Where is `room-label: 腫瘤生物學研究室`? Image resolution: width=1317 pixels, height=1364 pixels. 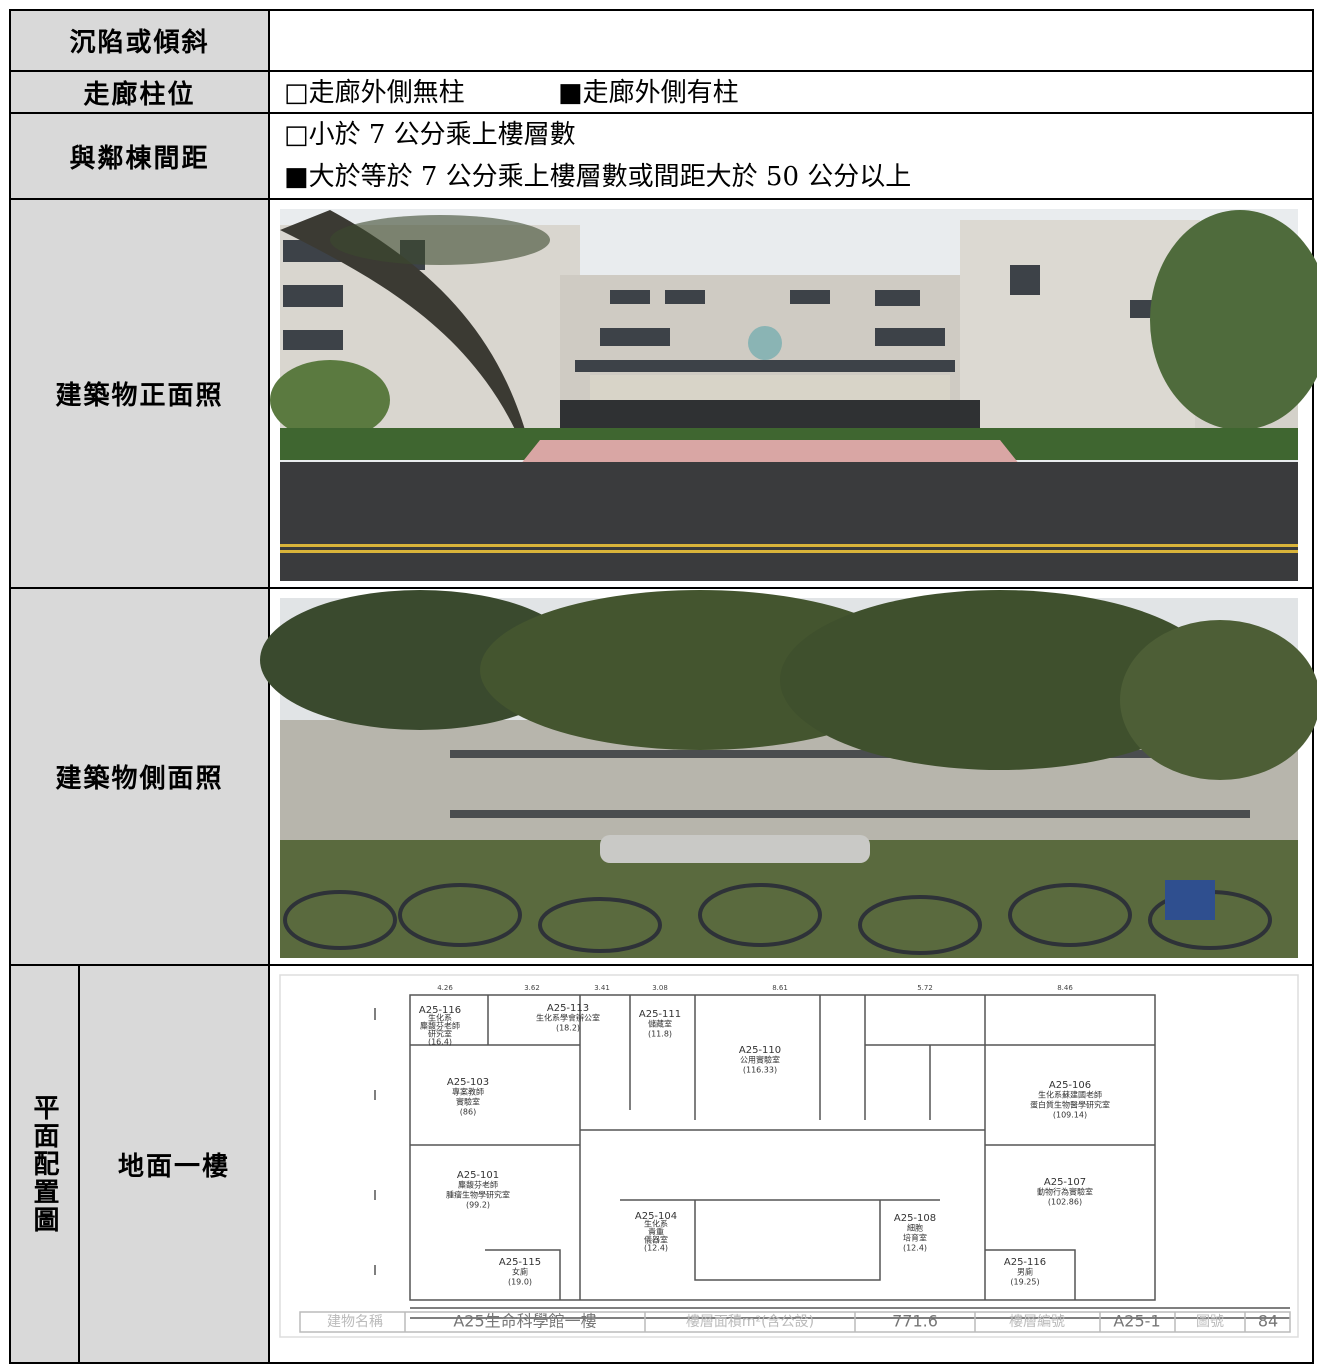
room-label: 腫瘤生物學研究室 is located at coordinates (478, 1195).